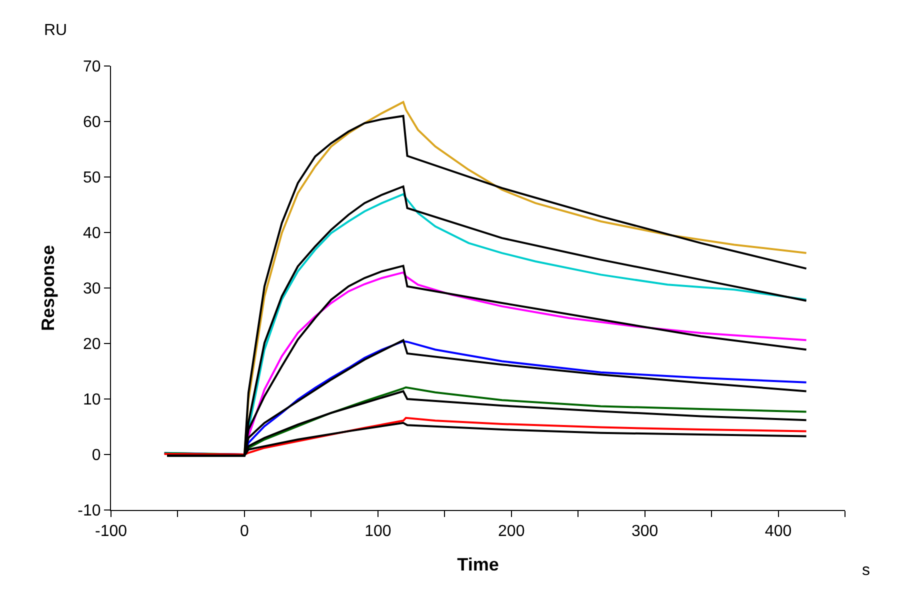 This screenshot has height=600, width=900. Describe the element at coordinates (478, 564) in the screenshot. I see `x-axis-title: Time` at that location.